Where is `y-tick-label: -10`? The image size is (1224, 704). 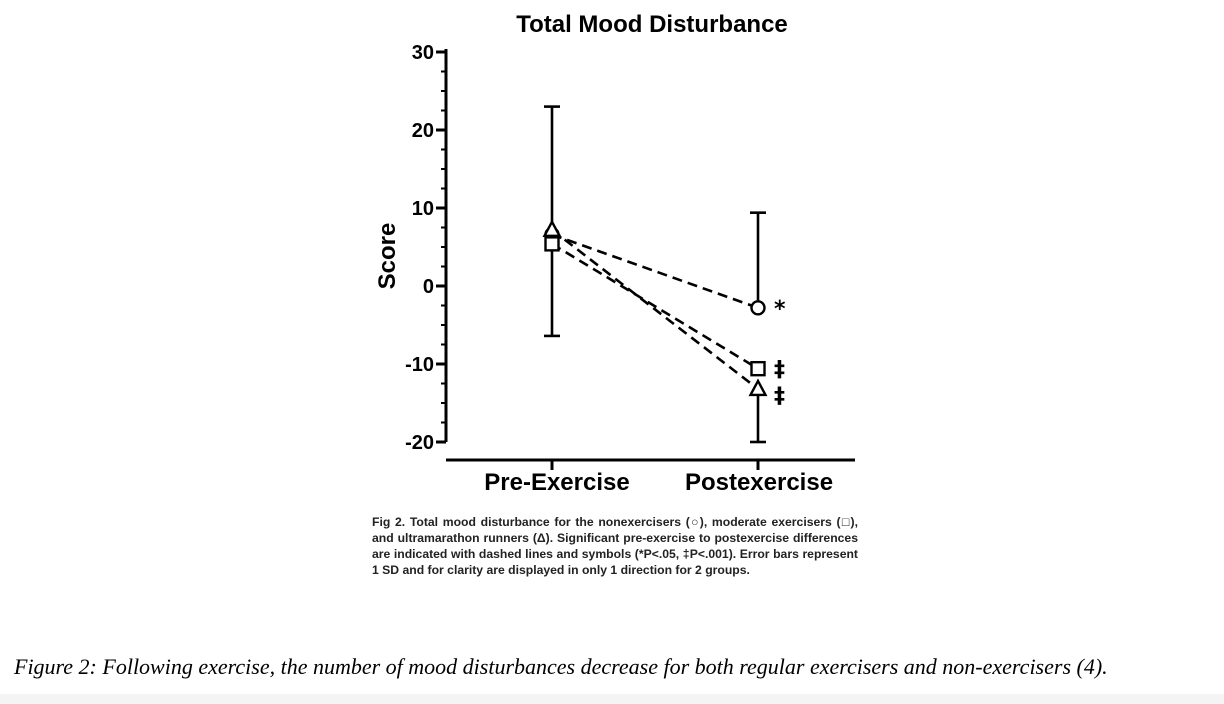 y-tick-label: -10 is located at coordinates (419, 365).